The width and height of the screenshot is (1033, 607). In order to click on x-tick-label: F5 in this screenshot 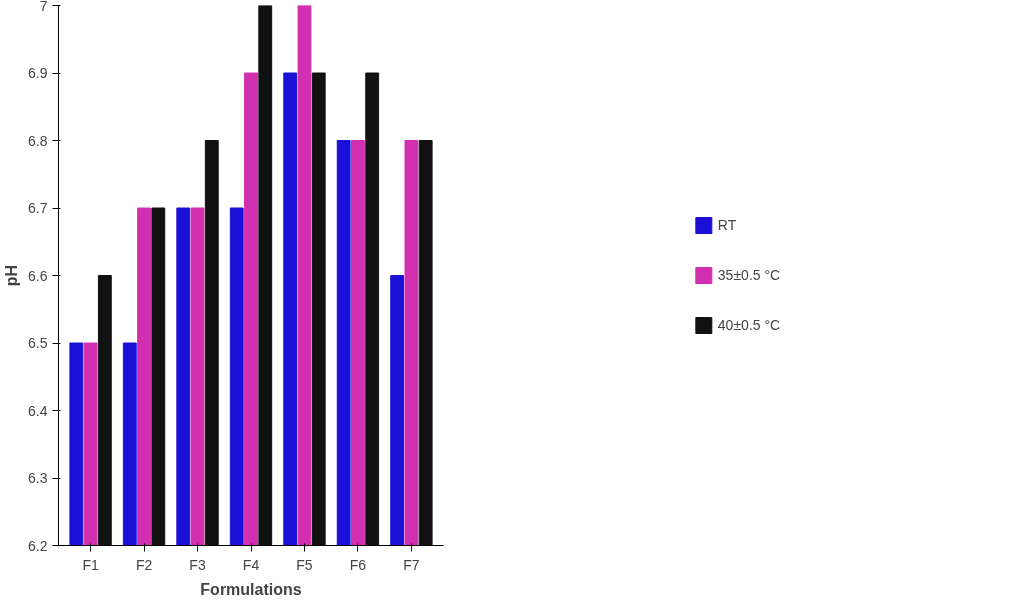, I will do `click(304, 564)`.